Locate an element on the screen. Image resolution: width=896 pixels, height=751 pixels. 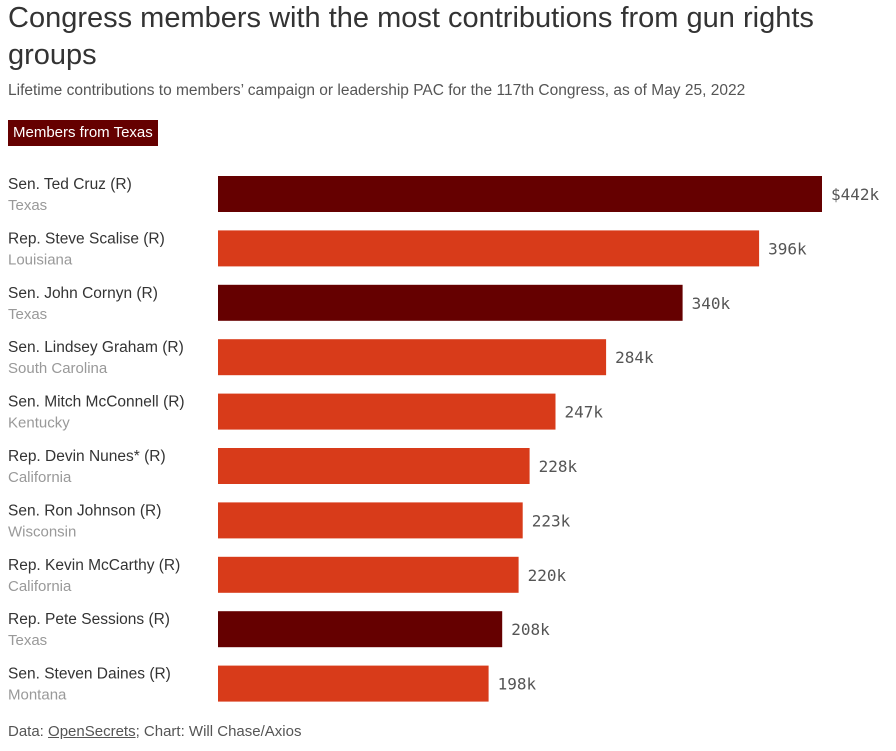
bar-value-label: 396k is located at coordinates (787, 248).